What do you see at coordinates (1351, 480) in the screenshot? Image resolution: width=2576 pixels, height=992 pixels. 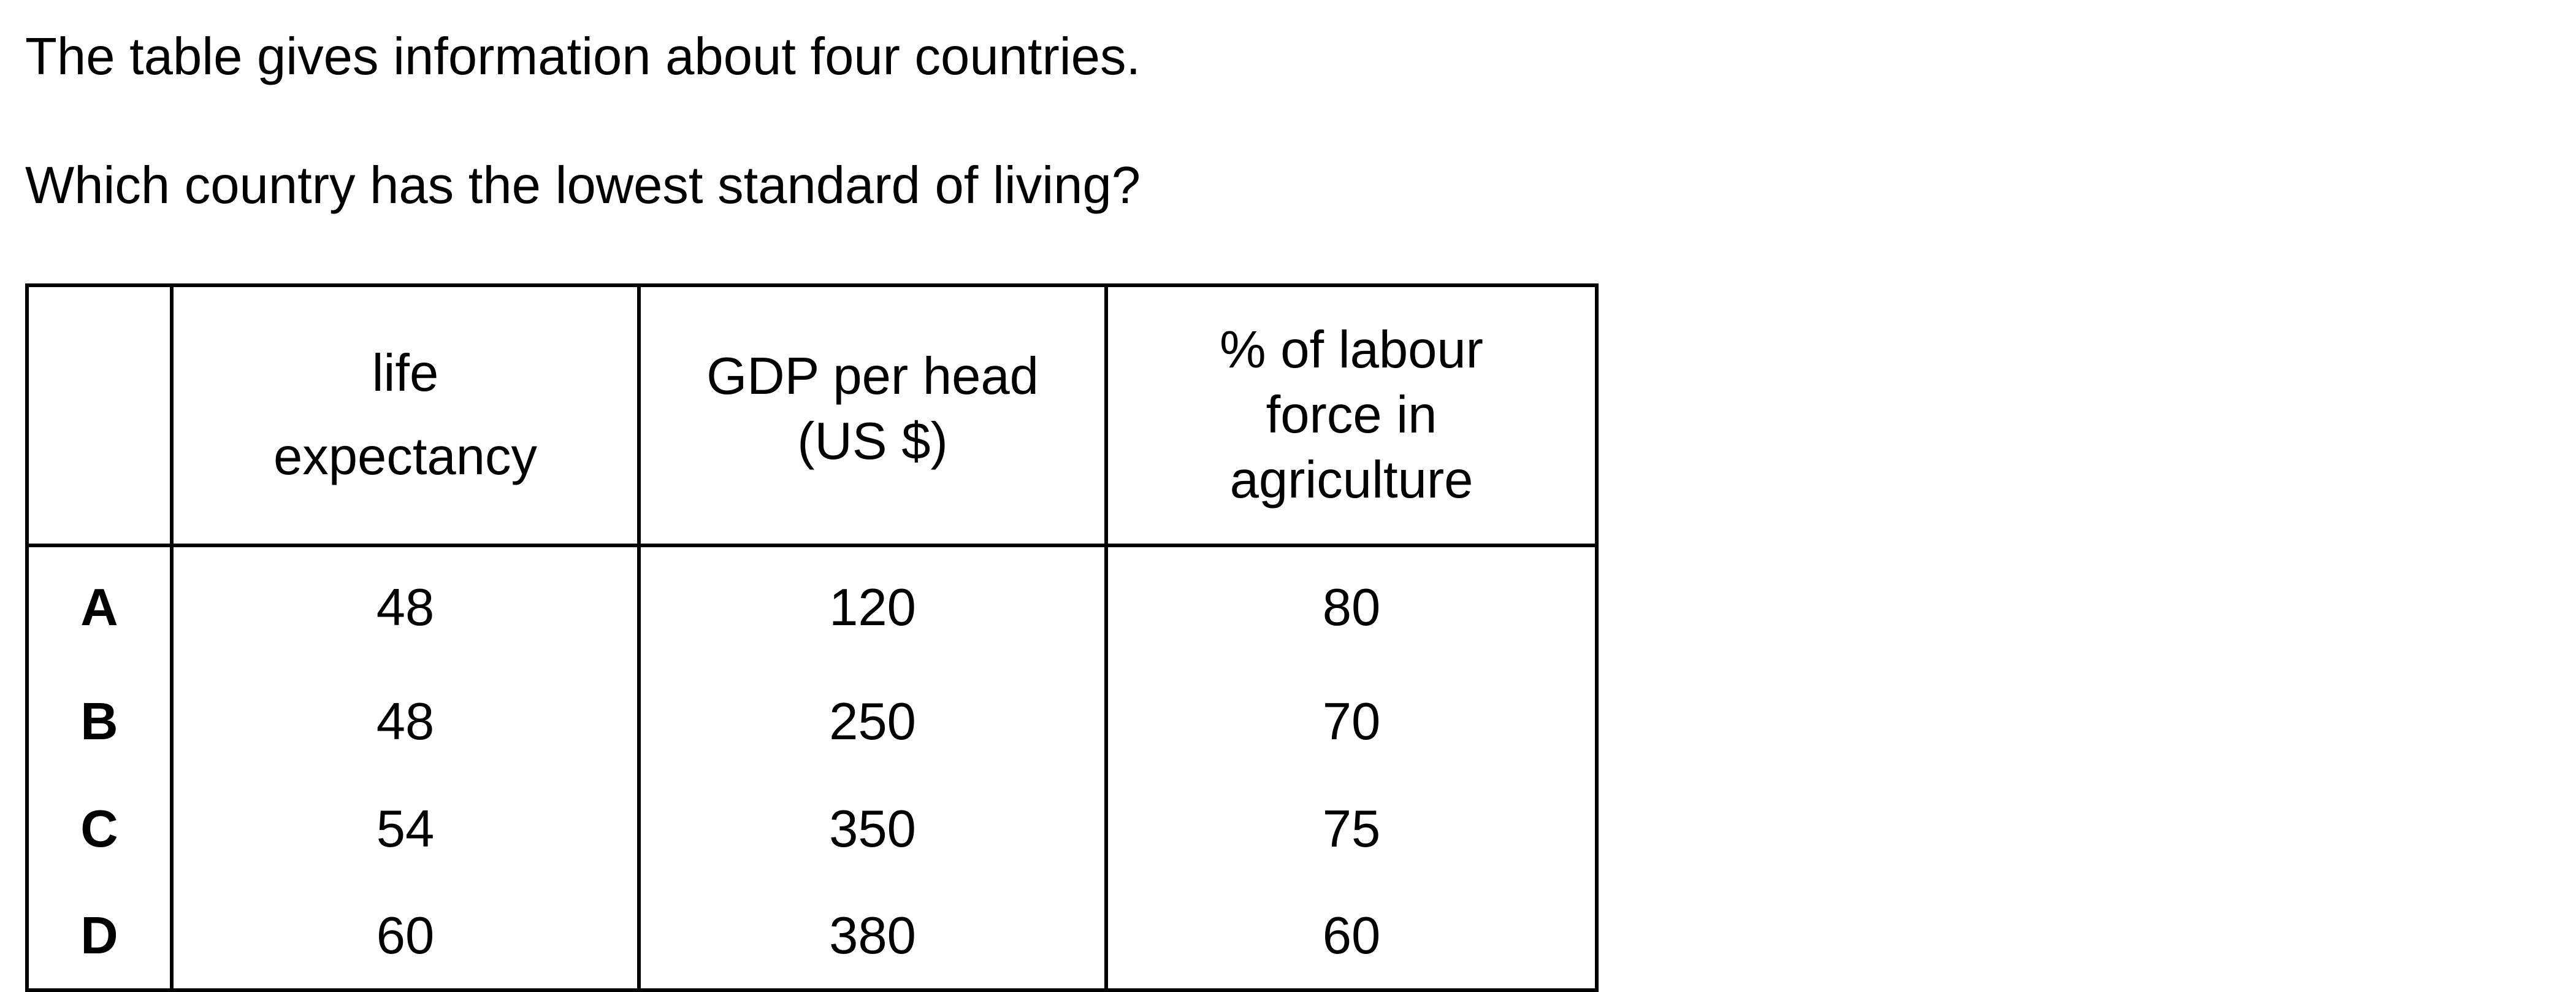 I see `header-labour-line-3: agriculture` at bounding box center [1351, 480].